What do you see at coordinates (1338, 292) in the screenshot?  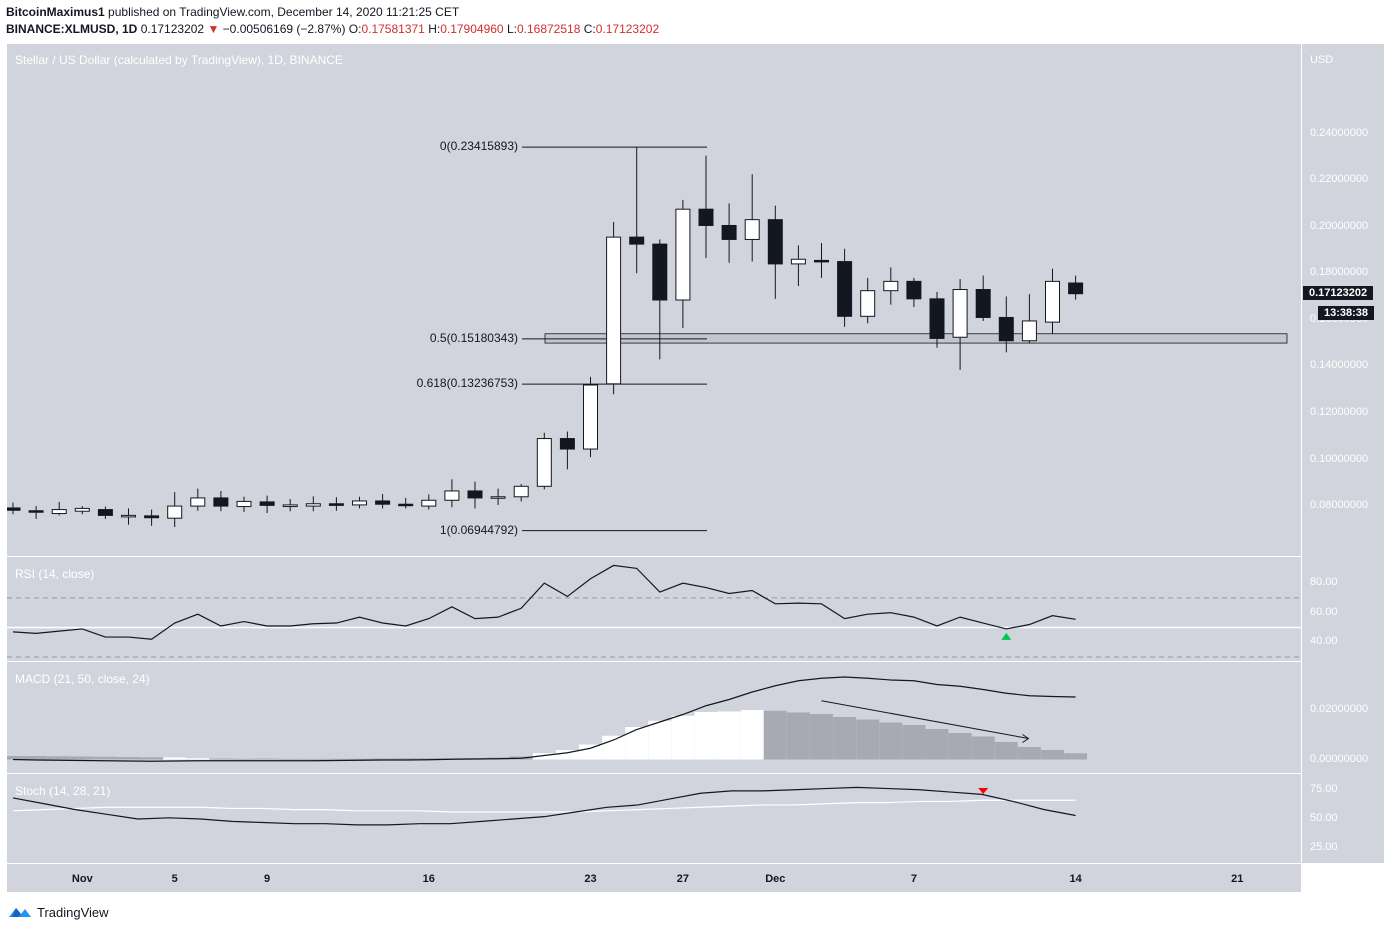 I see `last-price-badge: 0.17123202` at bounding box center [1338, 292].